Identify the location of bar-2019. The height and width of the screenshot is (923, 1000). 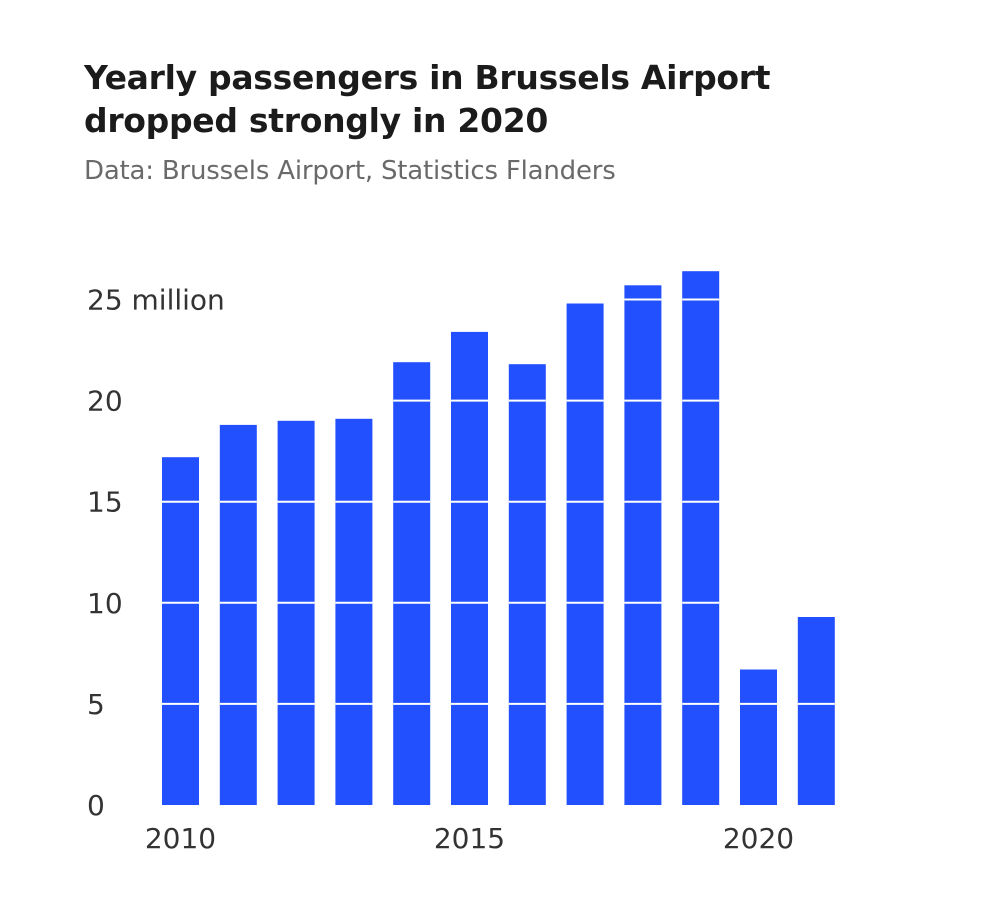
(701, 538).